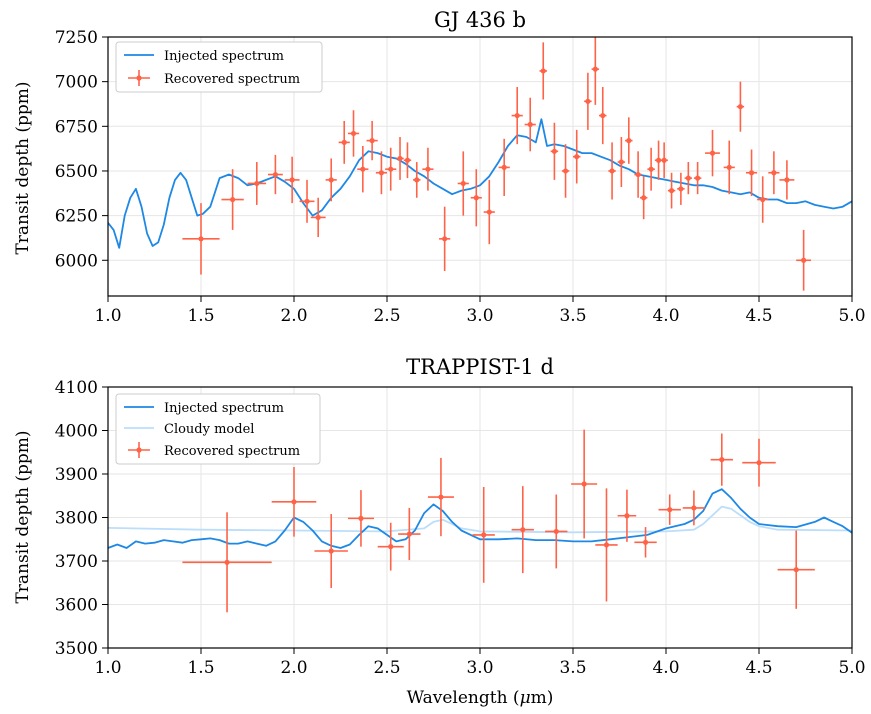 The image size is (871, 714). I want to click on chart-title: GJ 436 b, so click(480, 20).